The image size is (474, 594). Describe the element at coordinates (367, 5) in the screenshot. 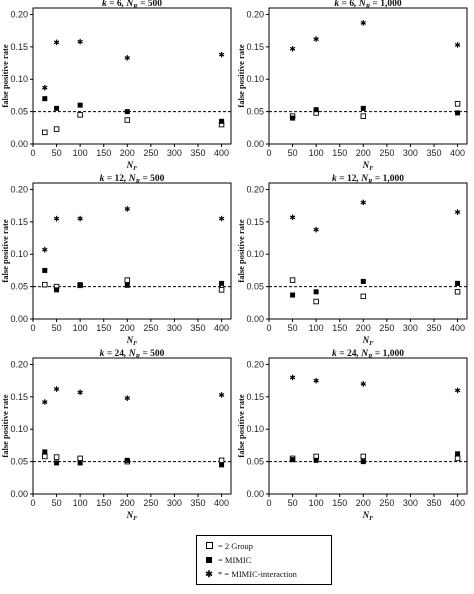

I see `panel-title: k = 6, NR = 1,000` at that location.